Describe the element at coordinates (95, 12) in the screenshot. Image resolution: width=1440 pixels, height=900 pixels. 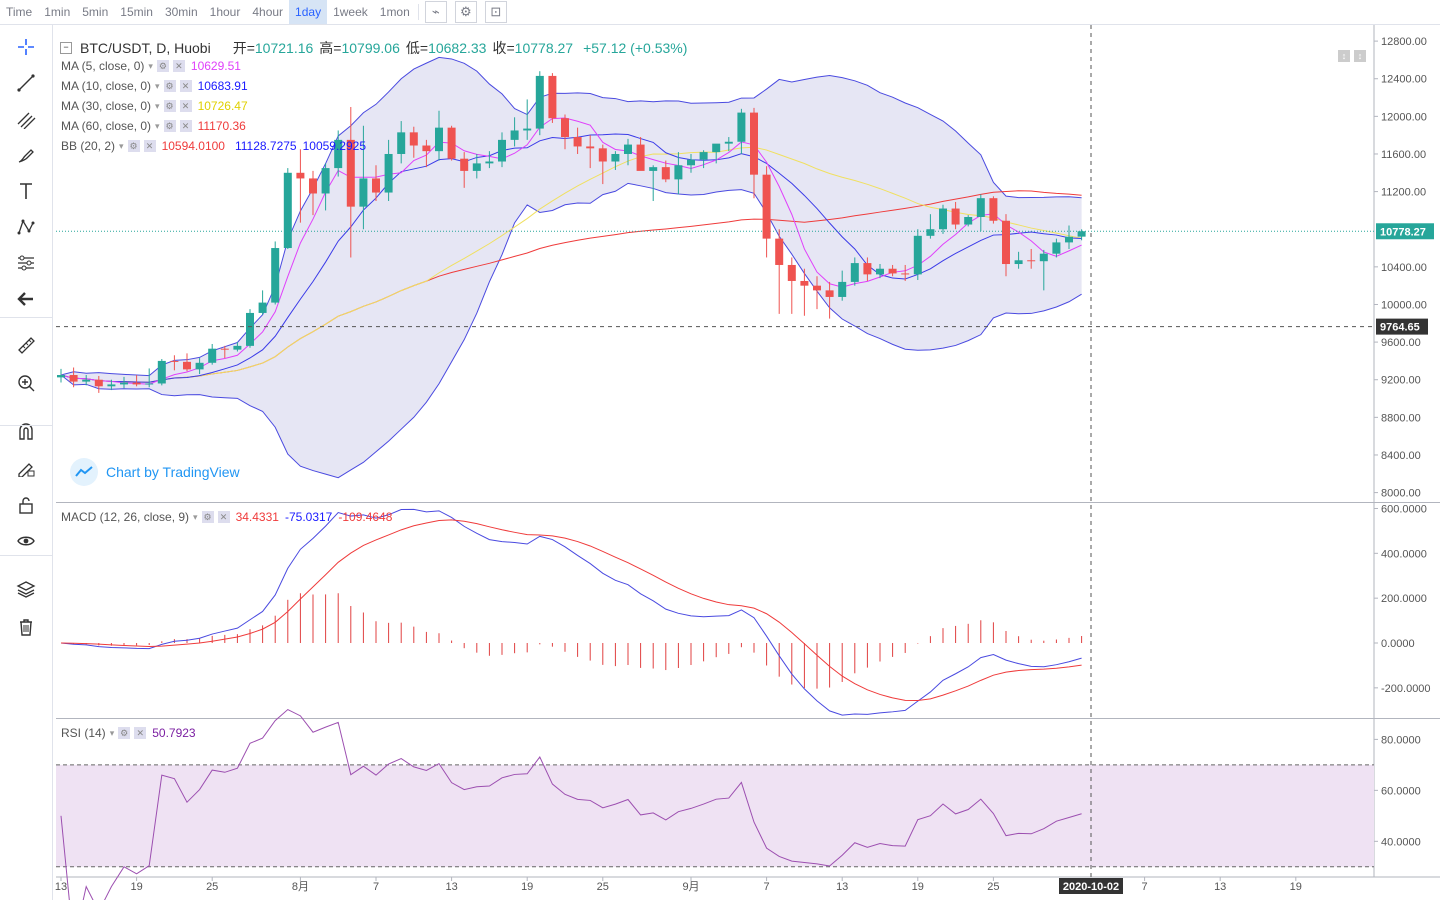
I see `timeframe-5min: 5min` at that location.